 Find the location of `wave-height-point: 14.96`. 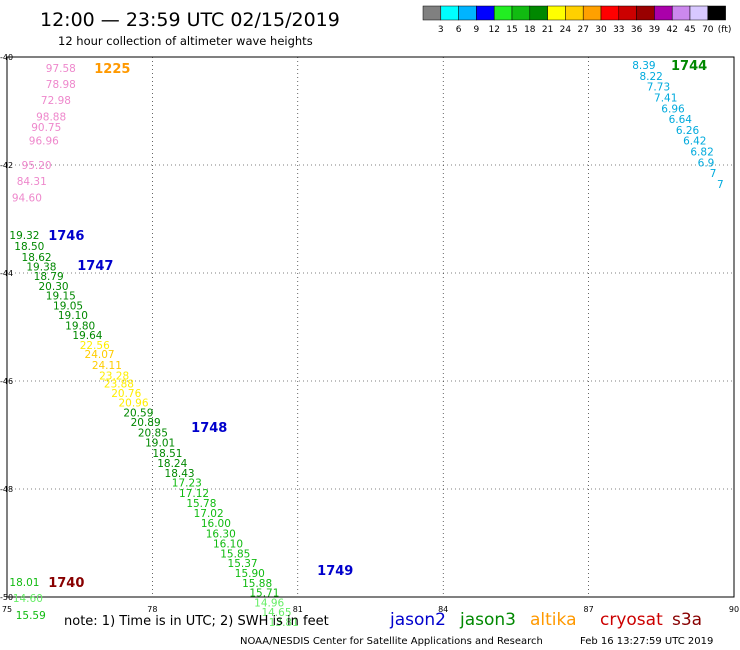

wave-height-point: 14.96 is located at coordinates (269, 603).